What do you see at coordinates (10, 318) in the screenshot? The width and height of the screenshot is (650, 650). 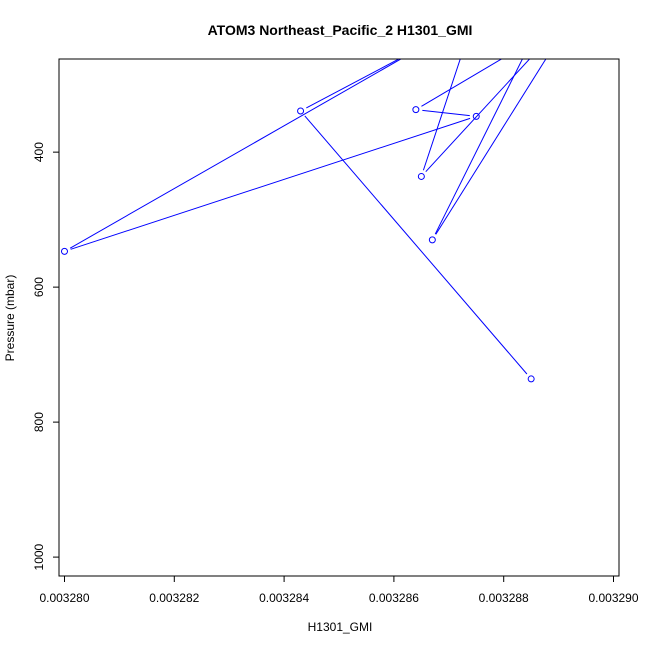 I see `y-axis-label: Pressure (mbar)` at bounding box center [10, 318].